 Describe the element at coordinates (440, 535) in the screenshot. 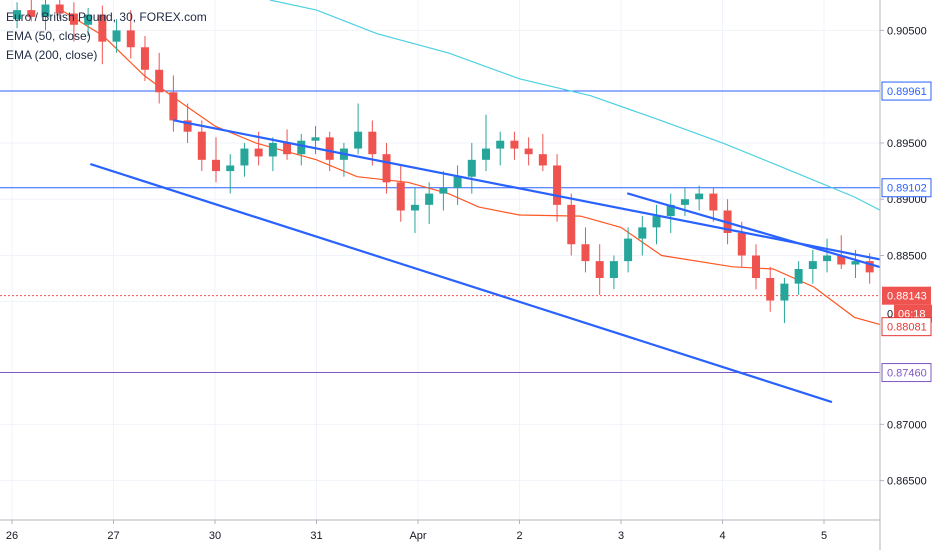

I see `time-axis` at that location.